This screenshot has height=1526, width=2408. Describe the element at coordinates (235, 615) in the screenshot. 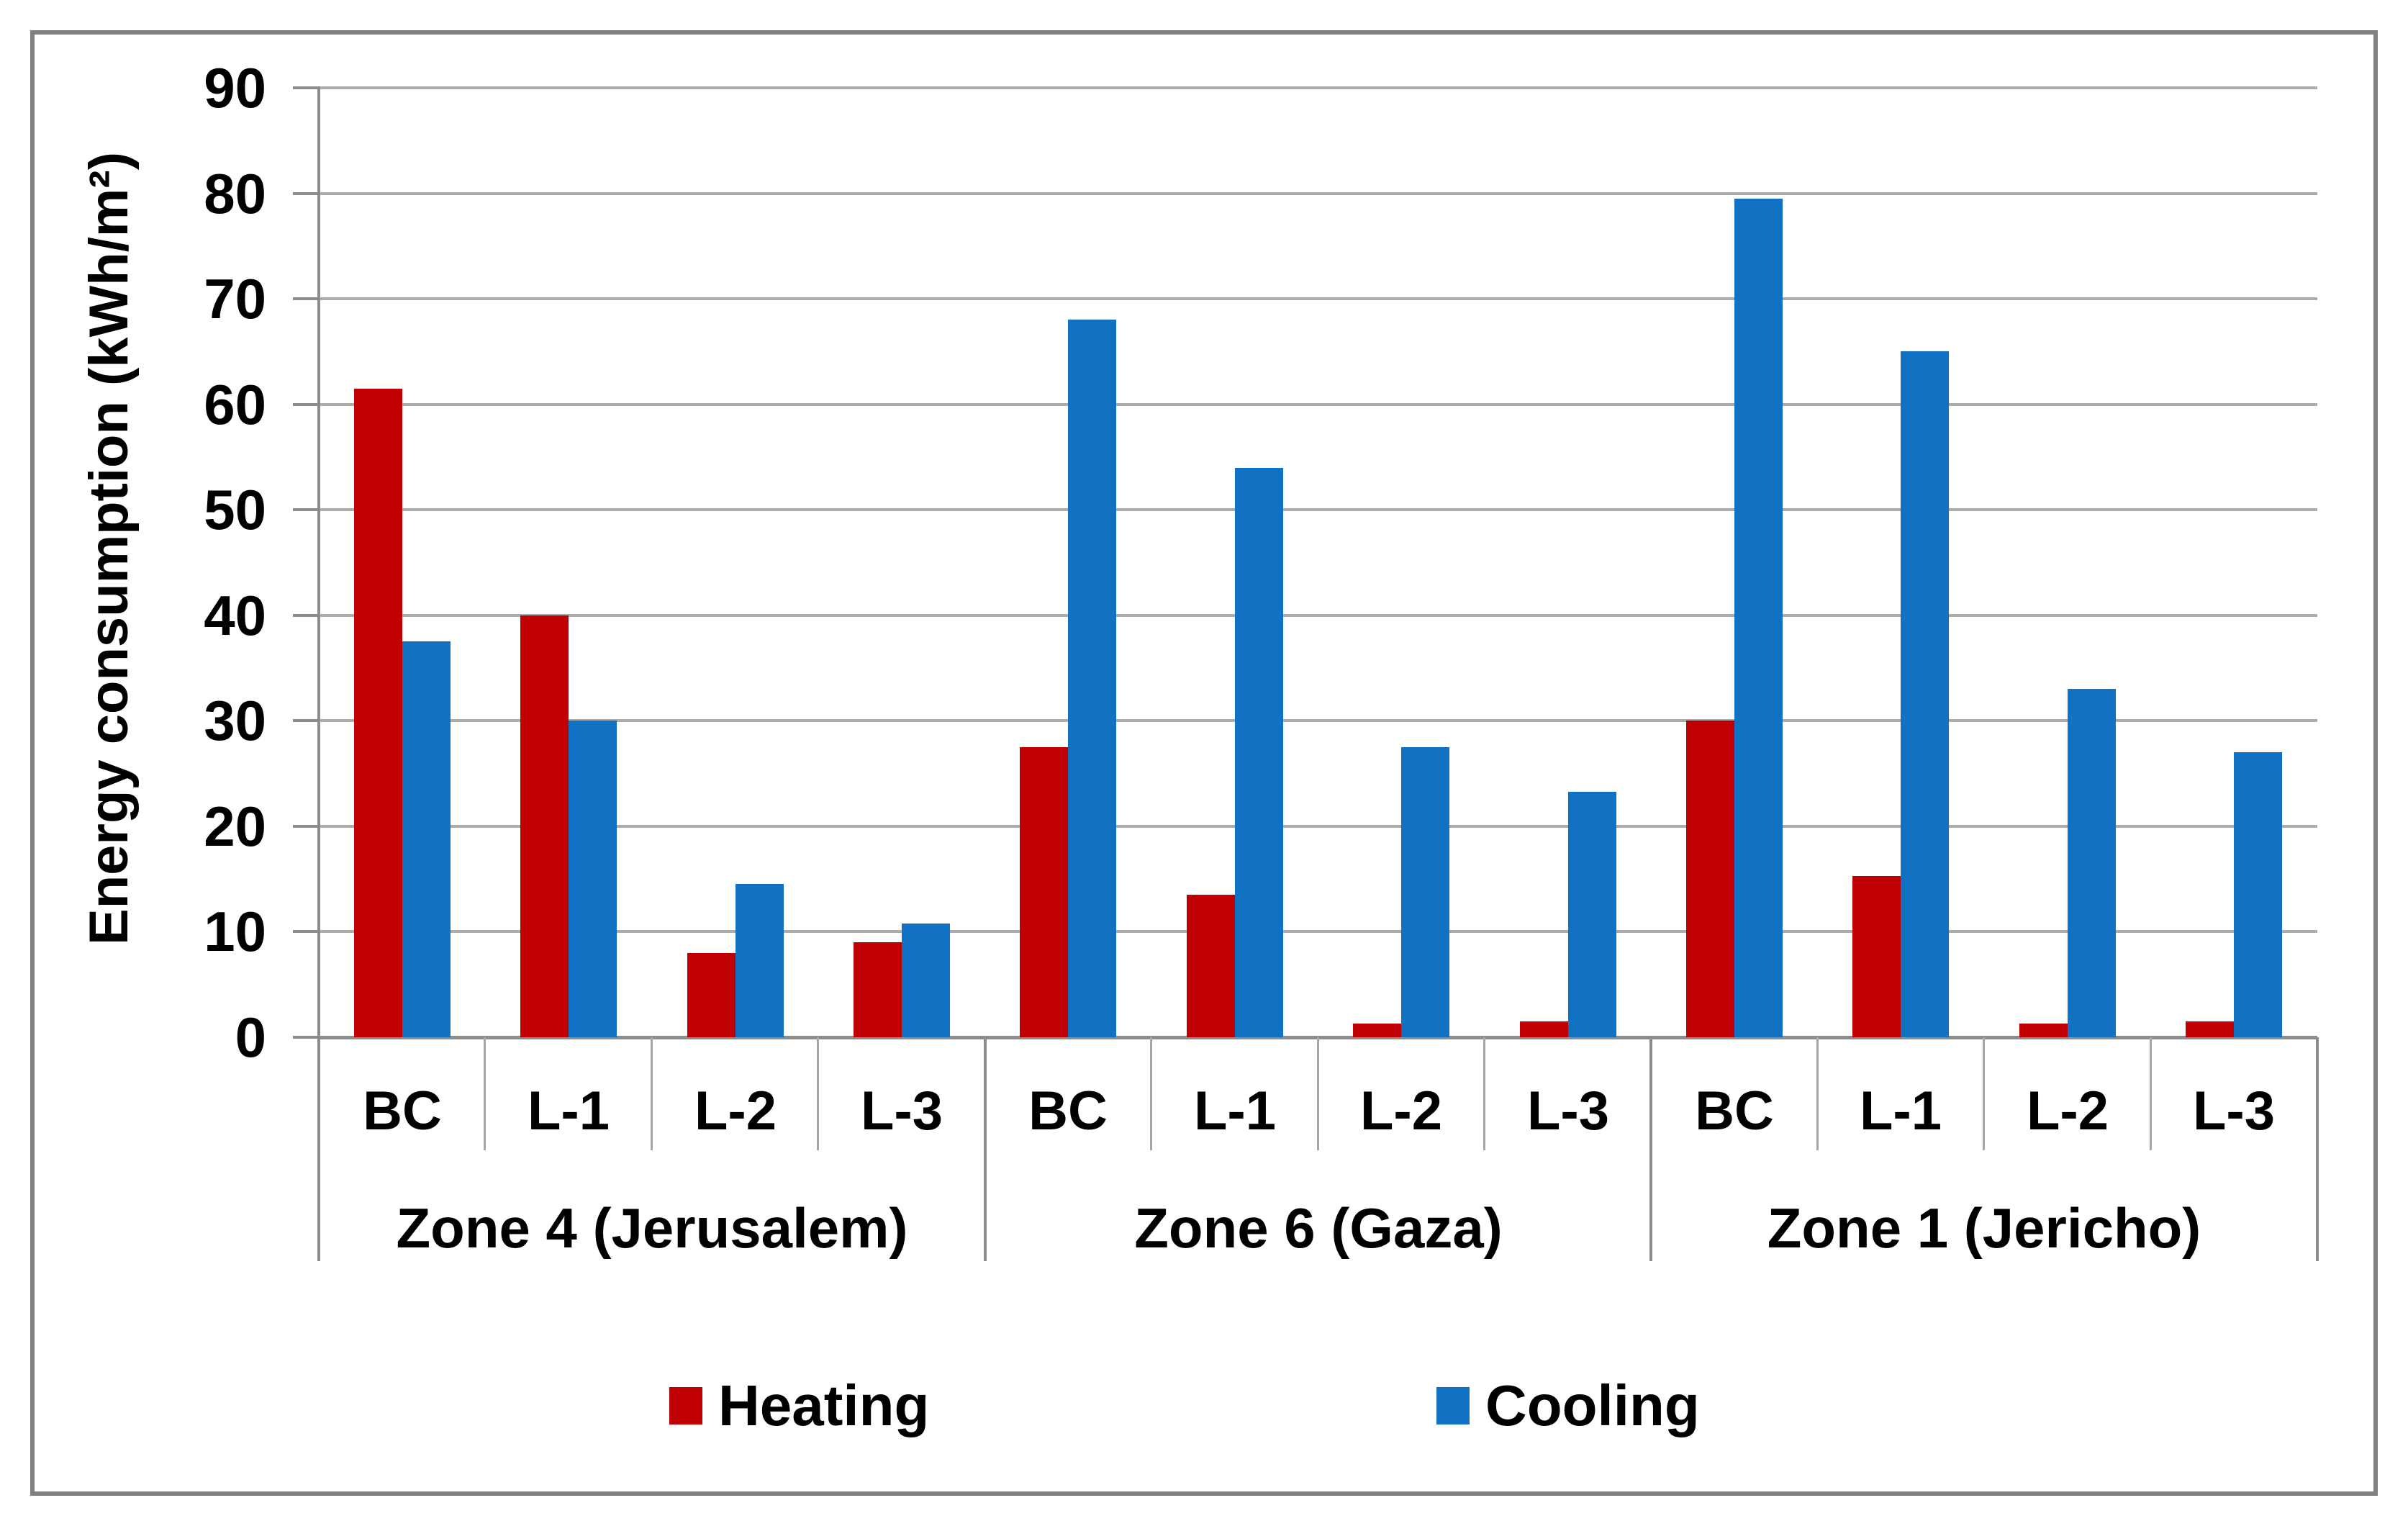

I see `y-axis-tick-label-40: 40` at that location.